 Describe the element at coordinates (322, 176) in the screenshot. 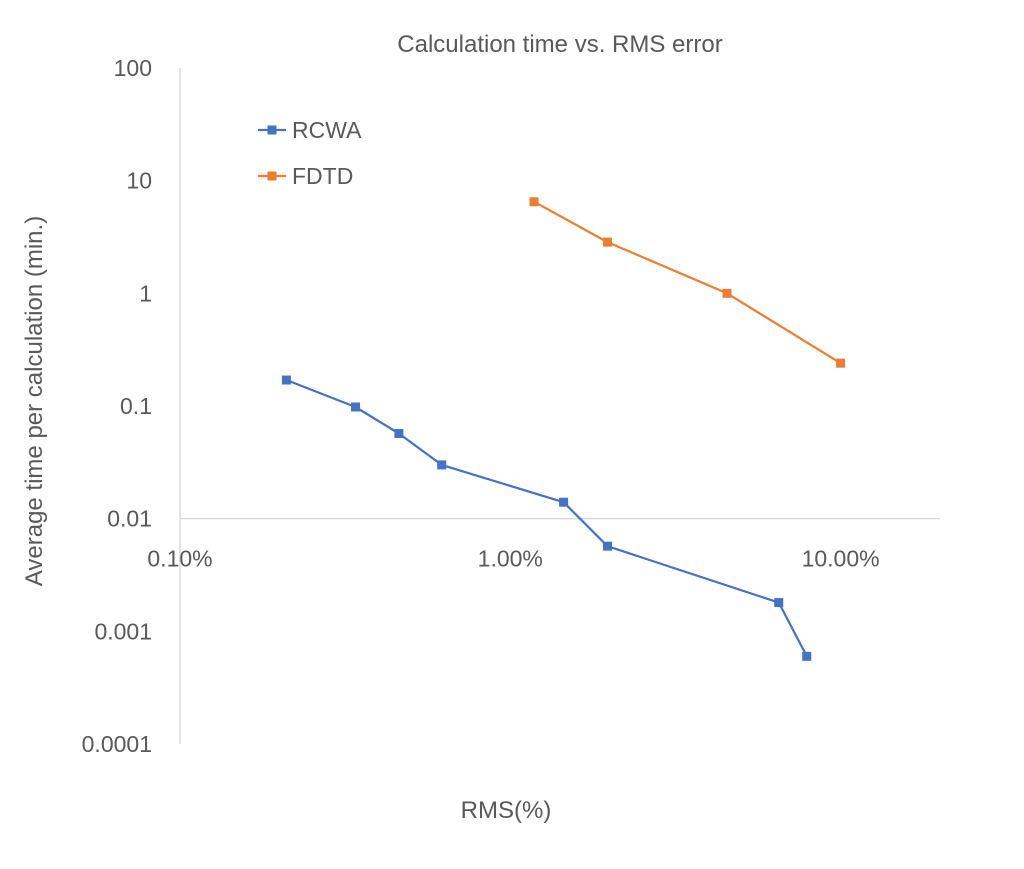

I see `legend-label: FDTD` at that location.